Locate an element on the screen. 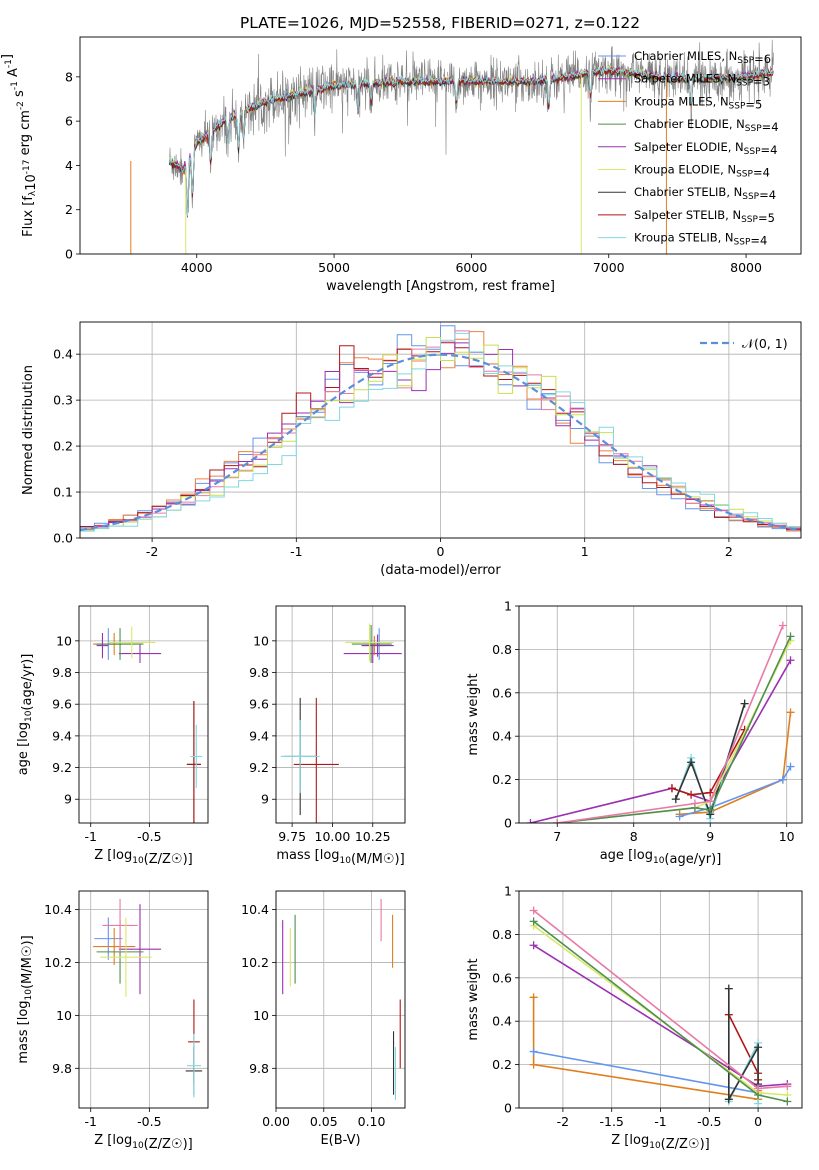  y-axis-label: Flux [fλ10-17 erg cm-2 s-1 A-1] is located at coordinates (19, 145).